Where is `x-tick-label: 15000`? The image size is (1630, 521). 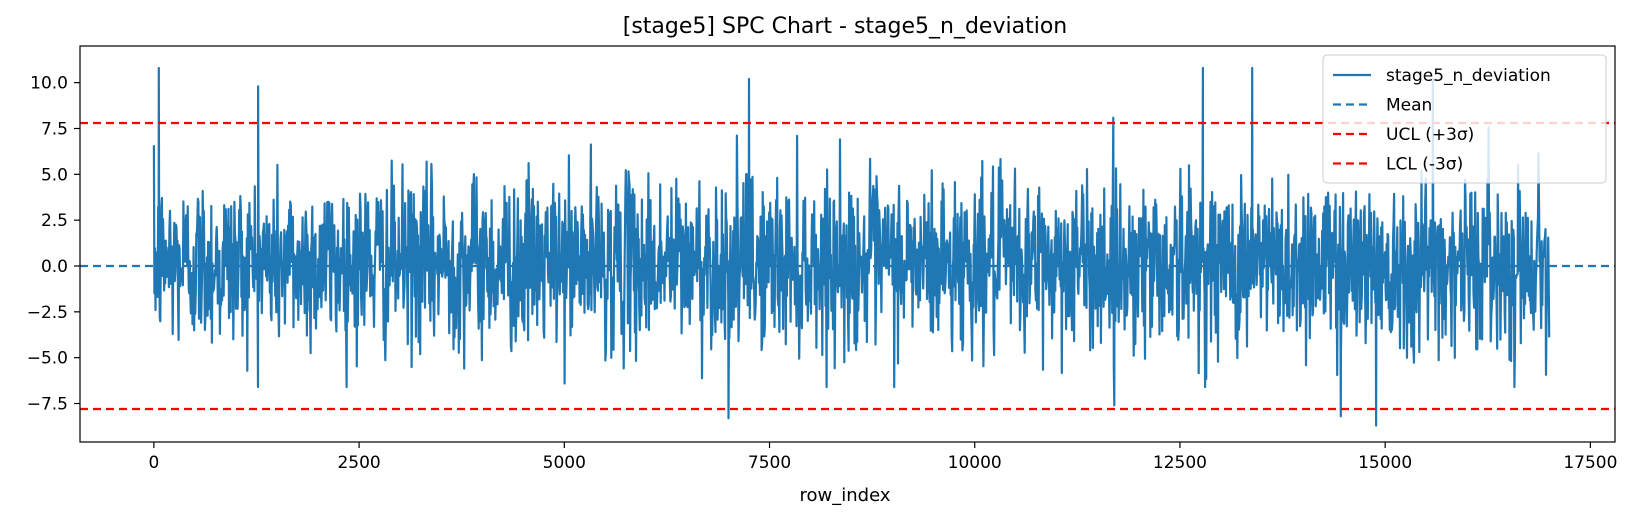 x-tick-label: 15000 is located at coordinates (1385, 463).